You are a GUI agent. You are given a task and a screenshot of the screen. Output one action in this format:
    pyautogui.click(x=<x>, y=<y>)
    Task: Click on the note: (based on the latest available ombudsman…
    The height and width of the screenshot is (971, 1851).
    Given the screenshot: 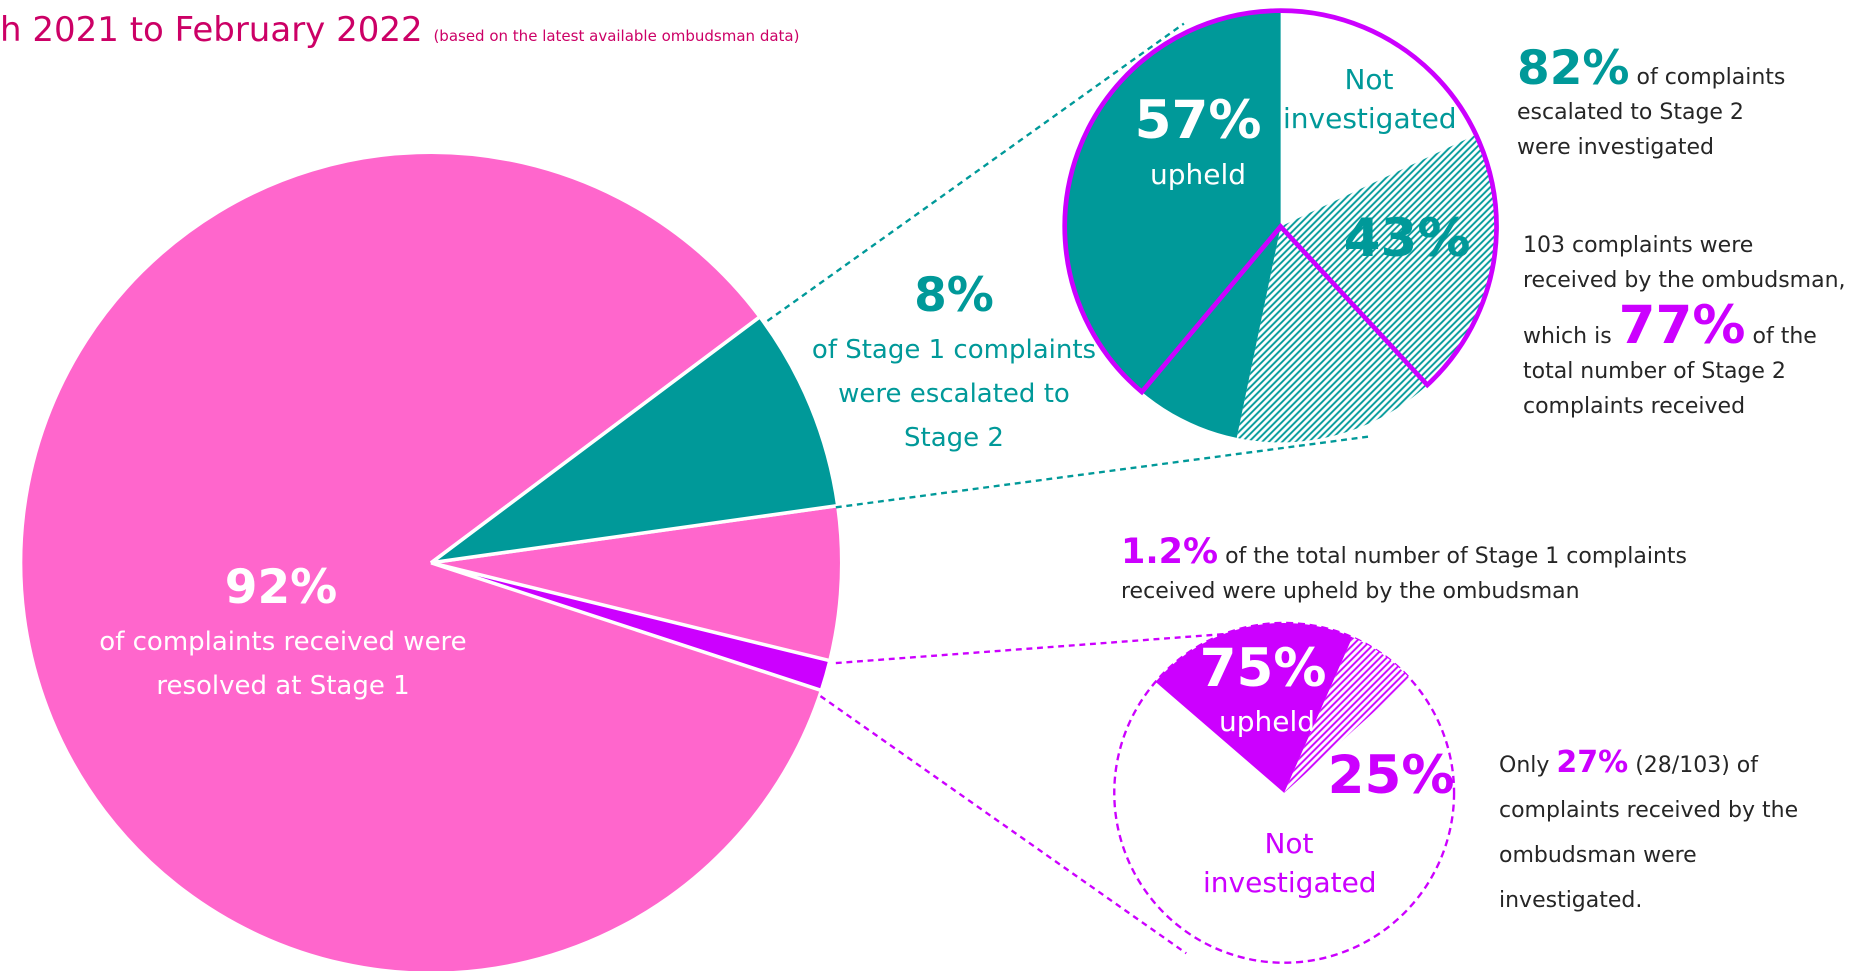 What is the action you would take?
    pyautogui.click(x=616, y=36)
    